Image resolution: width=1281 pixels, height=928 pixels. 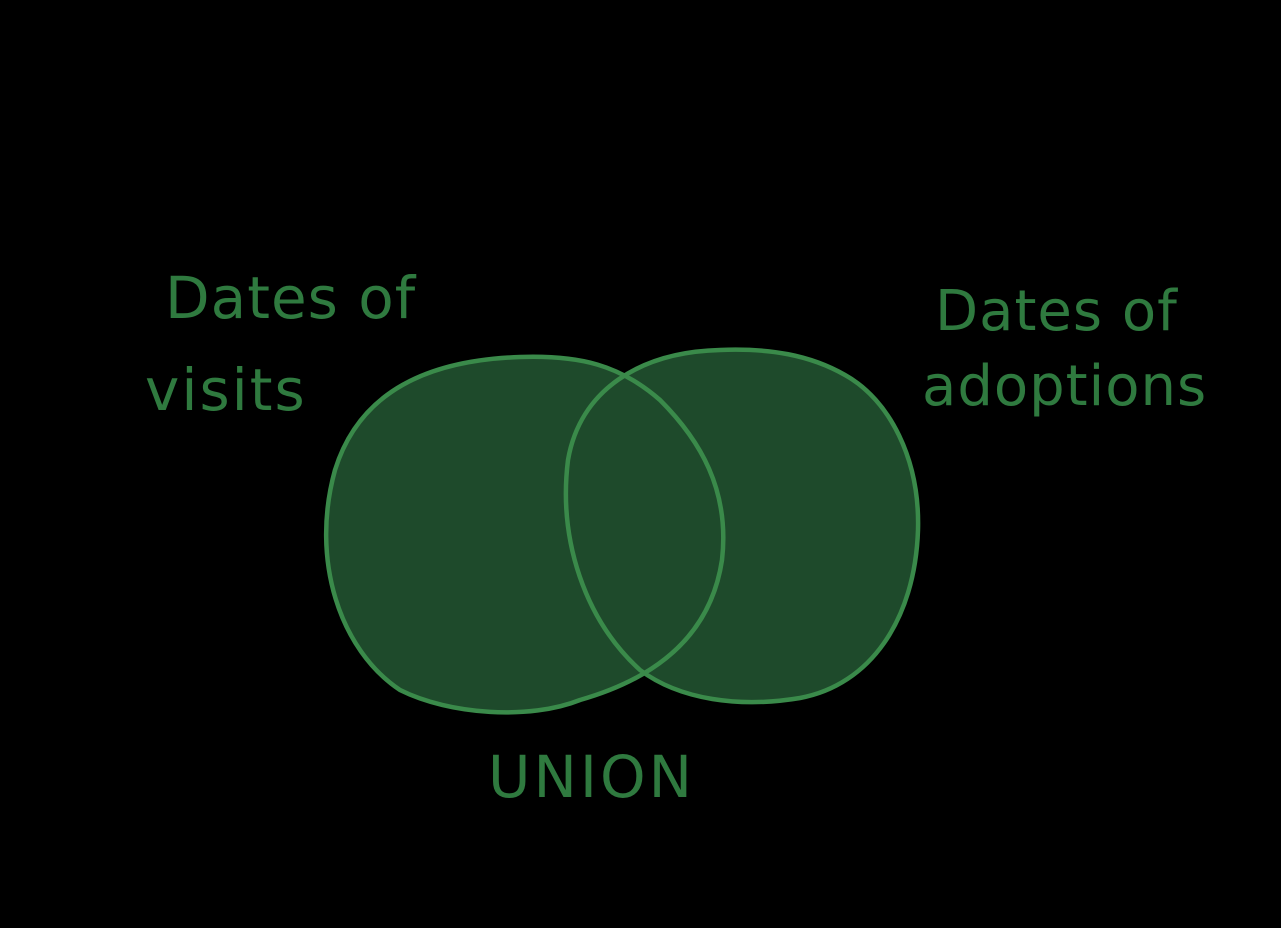 What do you see at coordinates (524, 534) in the screenshot?
I see `left-set-circle` at bounding box center [524, 534].